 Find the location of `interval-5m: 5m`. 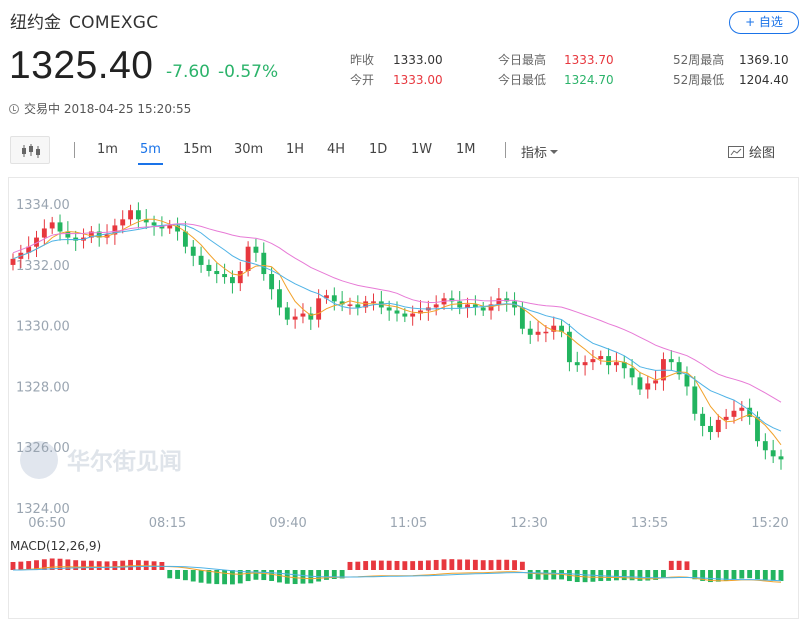

interval-5m: 5m is located at coordinates (150, 153).